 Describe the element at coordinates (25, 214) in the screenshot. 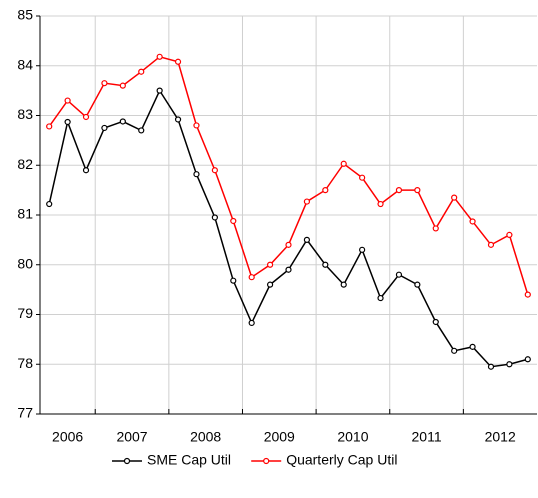

I see `y-tick-label: 81` at that location.